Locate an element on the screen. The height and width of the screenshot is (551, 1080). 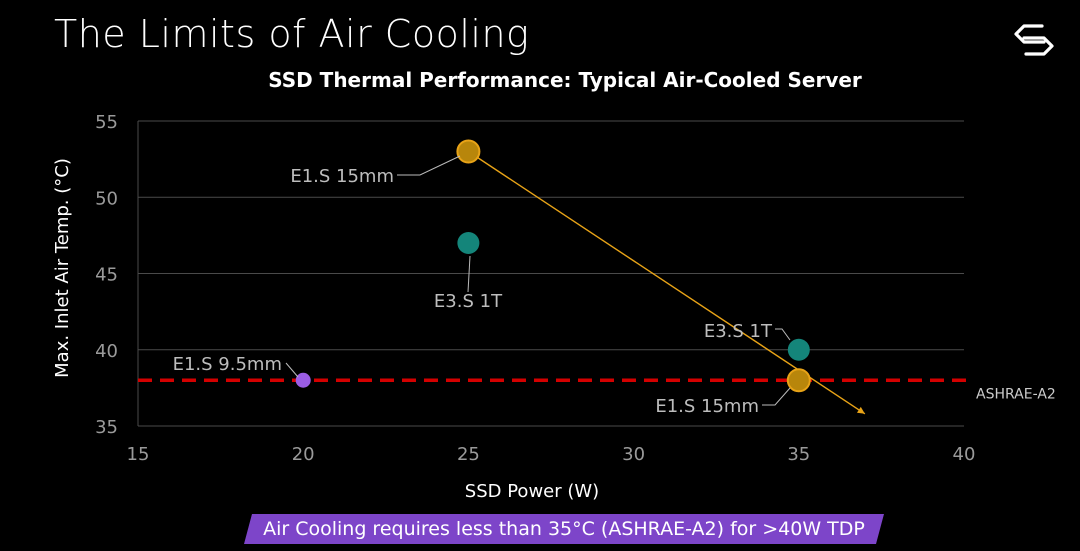
x-axis-label: SSD Power (W) is located at coordinates (532, 491).